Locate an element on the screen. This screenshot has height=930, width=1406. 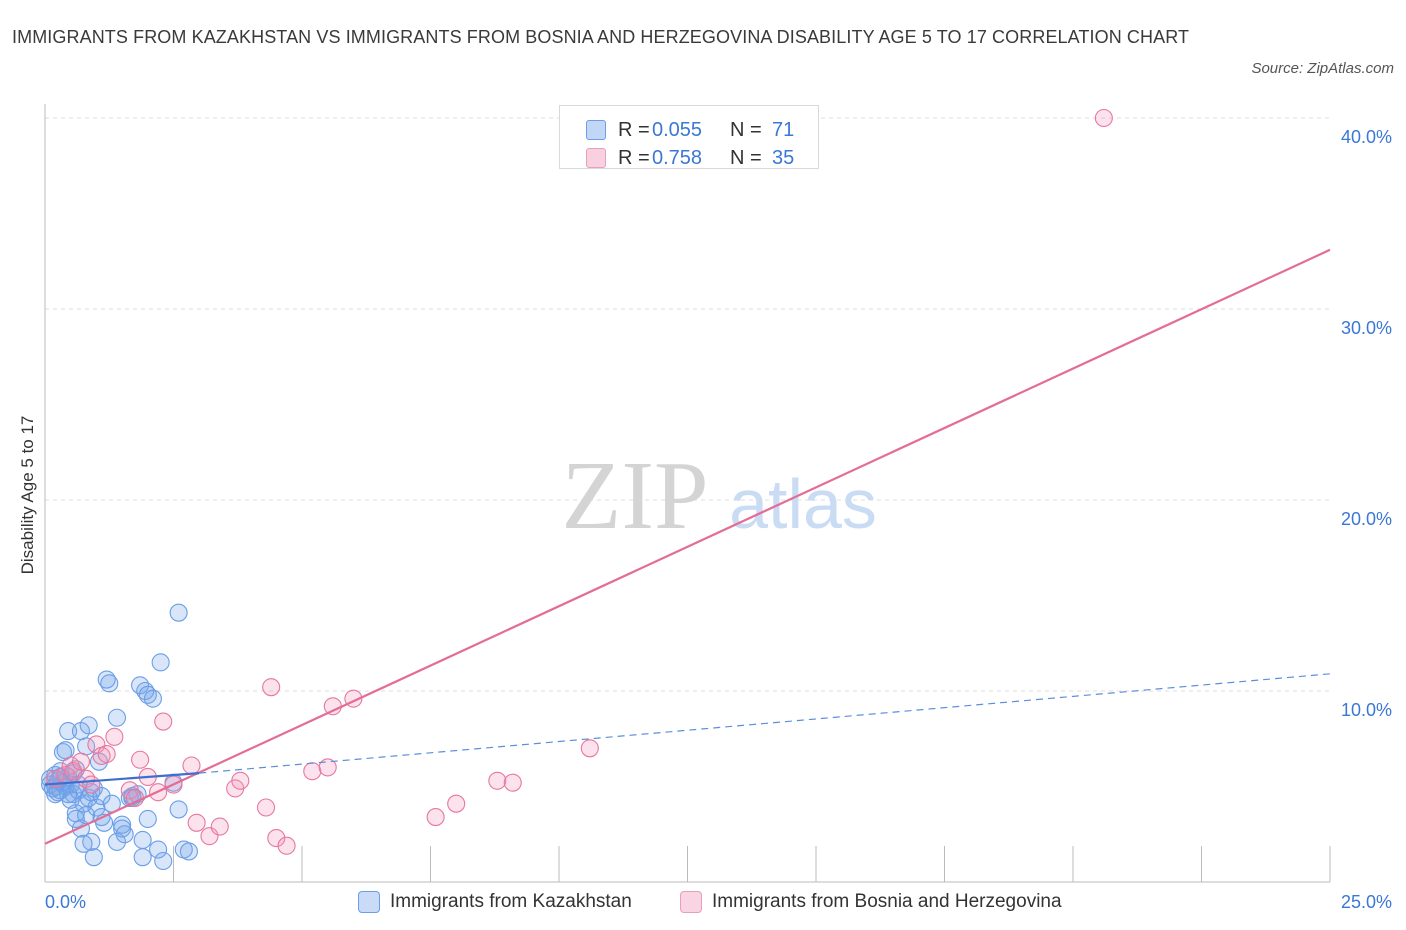
watermark-atlas: atlas is located at coordinates (803, 504).